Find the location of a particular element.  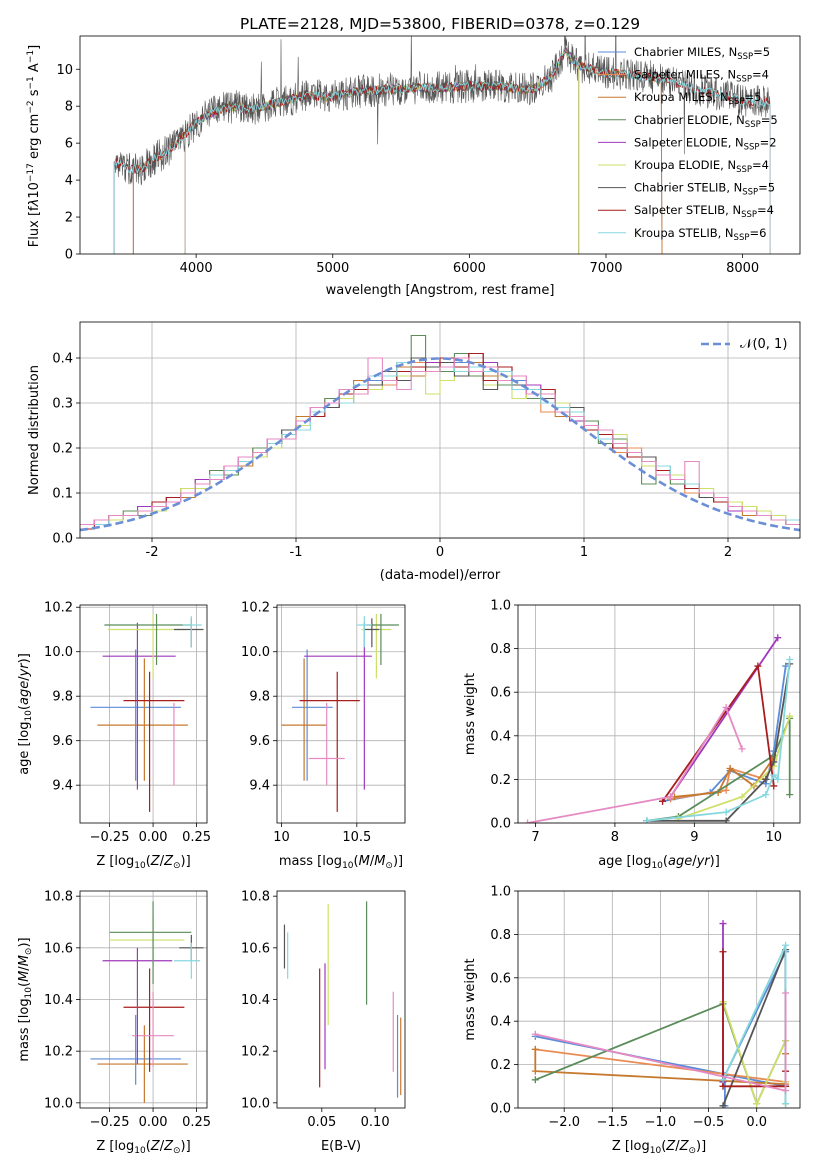

y-tick-label: 10 is located at coordinates (64, 70).